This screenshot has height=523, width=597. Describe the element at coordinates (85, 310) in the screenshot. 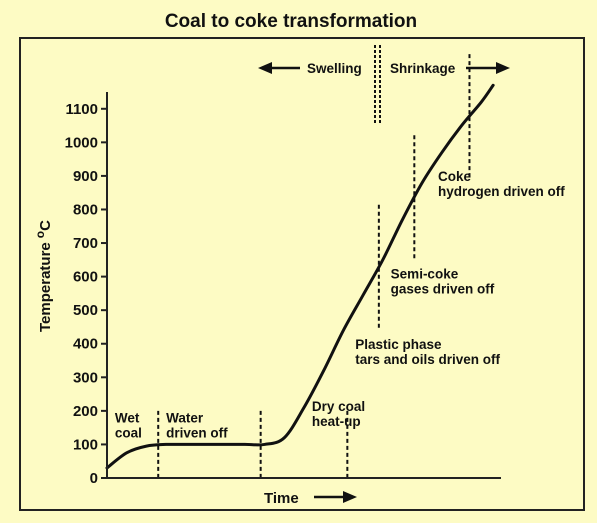

I see `y-tick-label: 500` at that location.